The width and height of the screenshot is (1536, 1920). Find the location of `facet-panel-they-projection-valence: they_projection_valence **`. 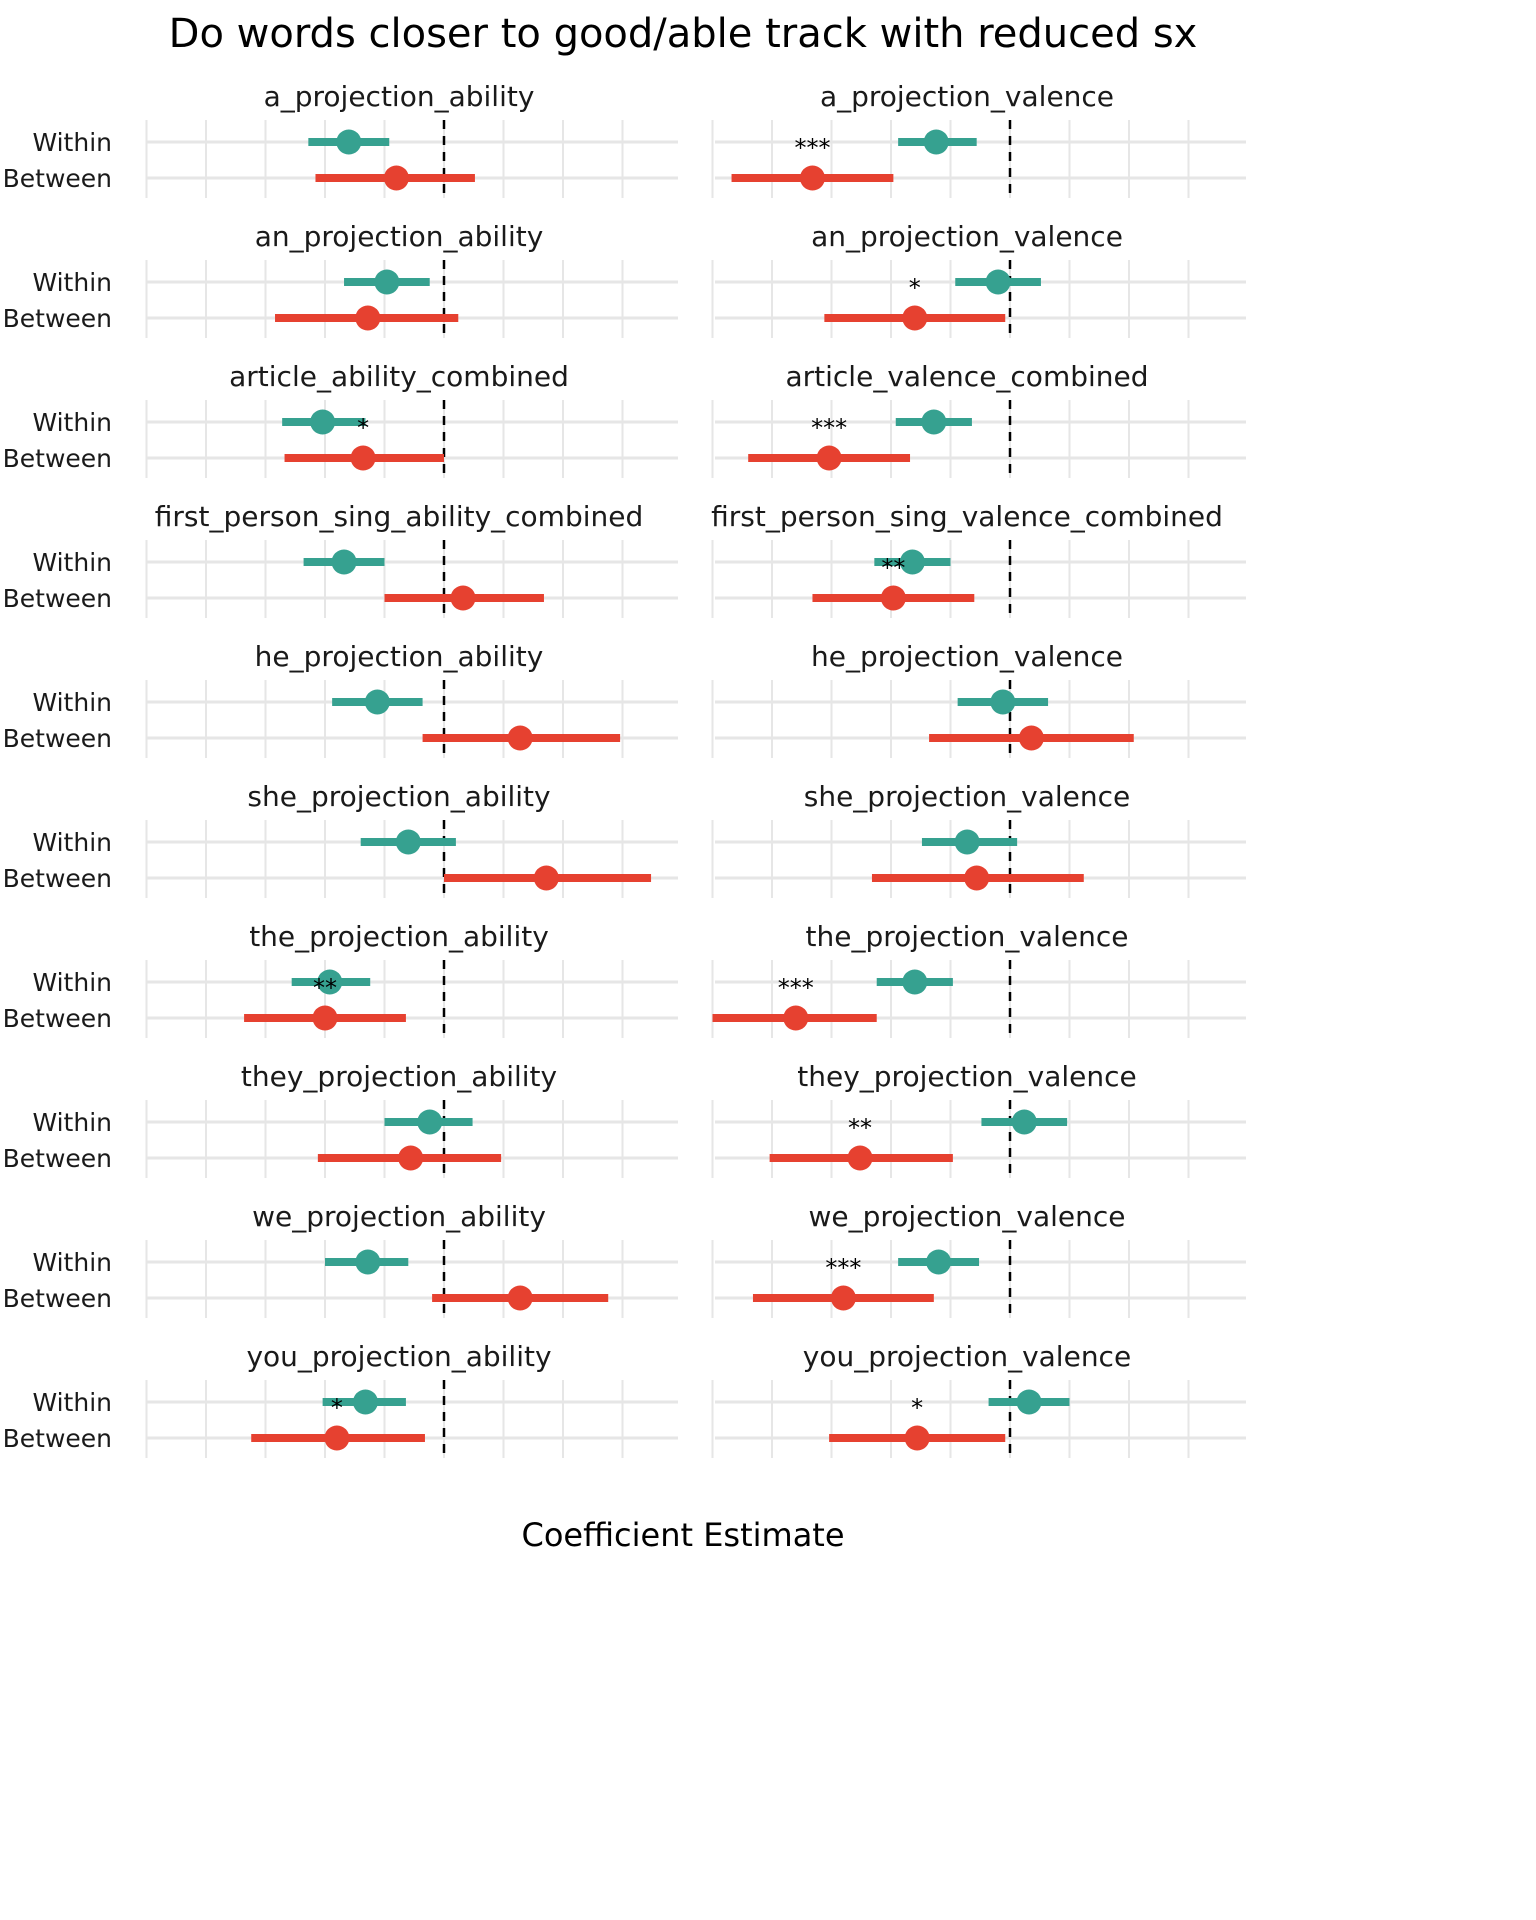

facet-panel-they-projection-valence: they_projection_valence ** is located at coordinates (978, 1119).